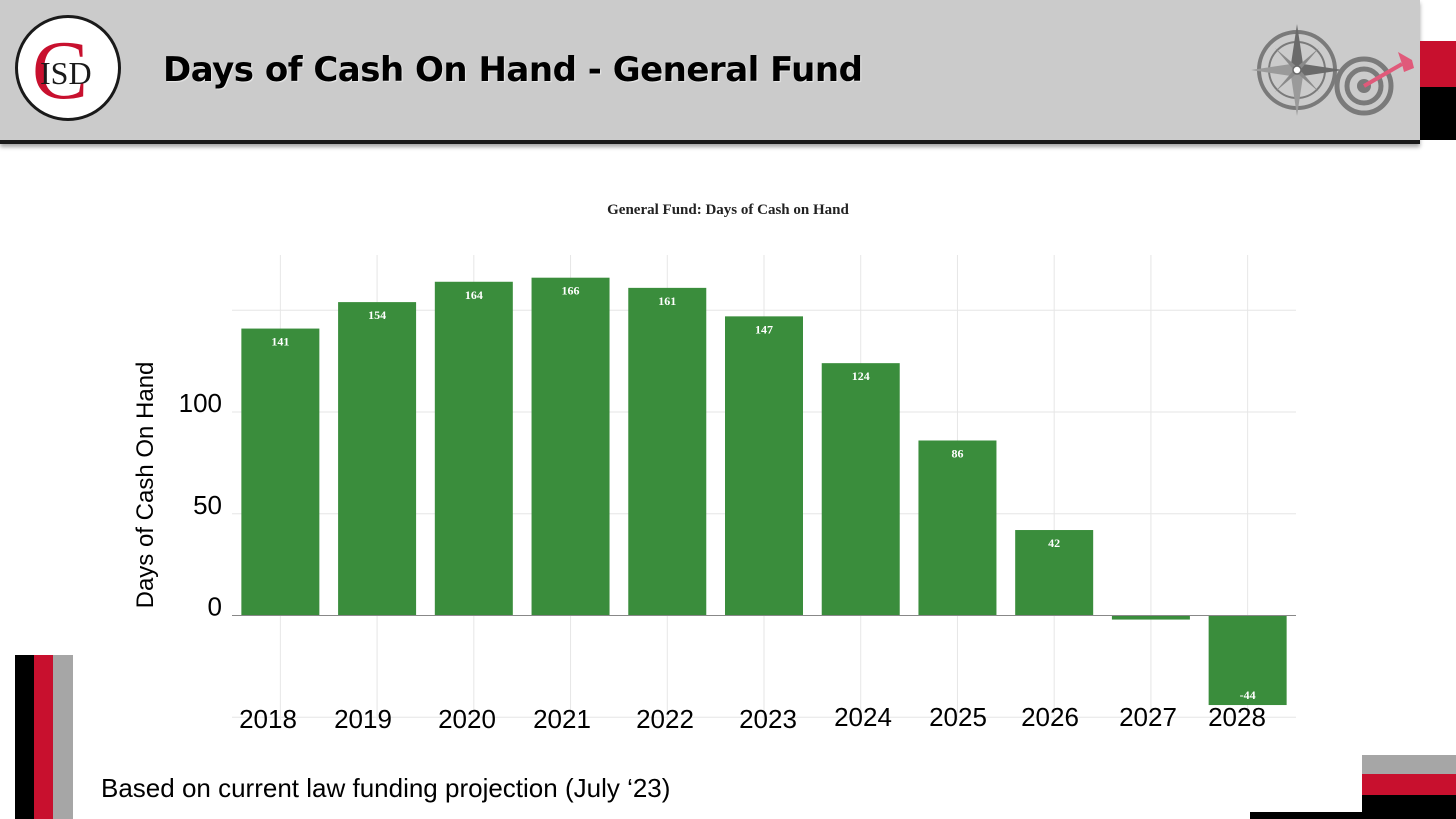  Describe the element at coordinates (665, 719) in the screenshot. I see `x-tick-label-2022: 2022` at that location.